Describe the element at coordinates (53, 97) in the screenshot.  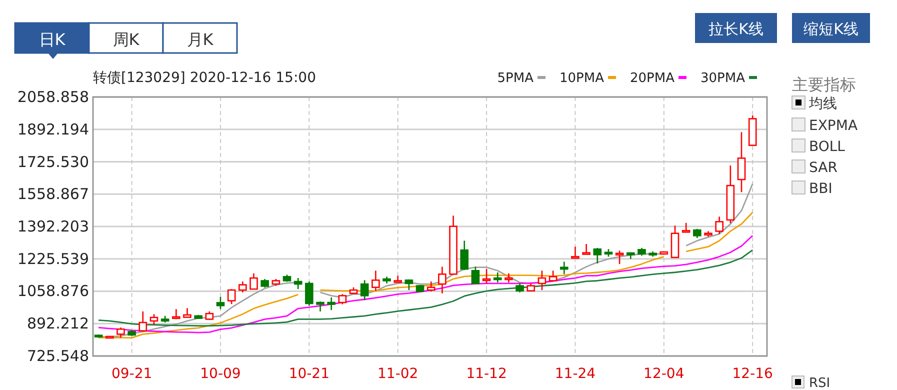
I see `y-tick-label: 2058.858` at that location.